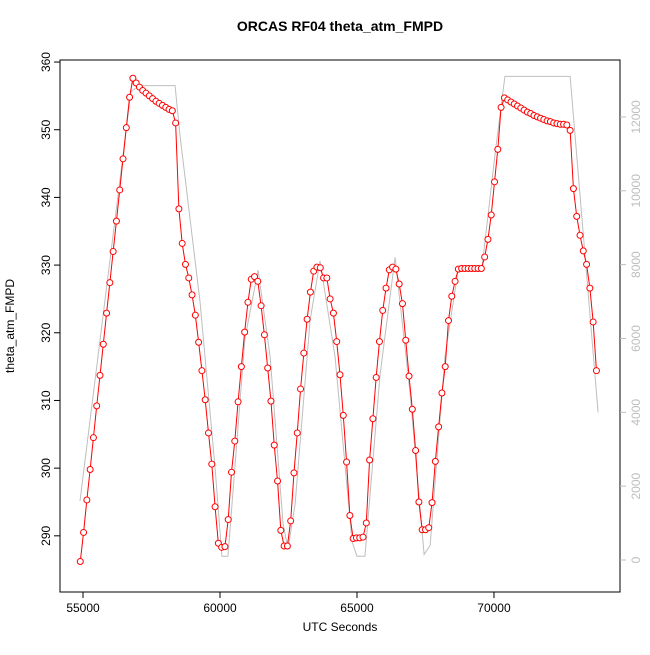 This screenshot has width=650, height=655. I want to click on y-tick-label: 290, so click(46, 535).